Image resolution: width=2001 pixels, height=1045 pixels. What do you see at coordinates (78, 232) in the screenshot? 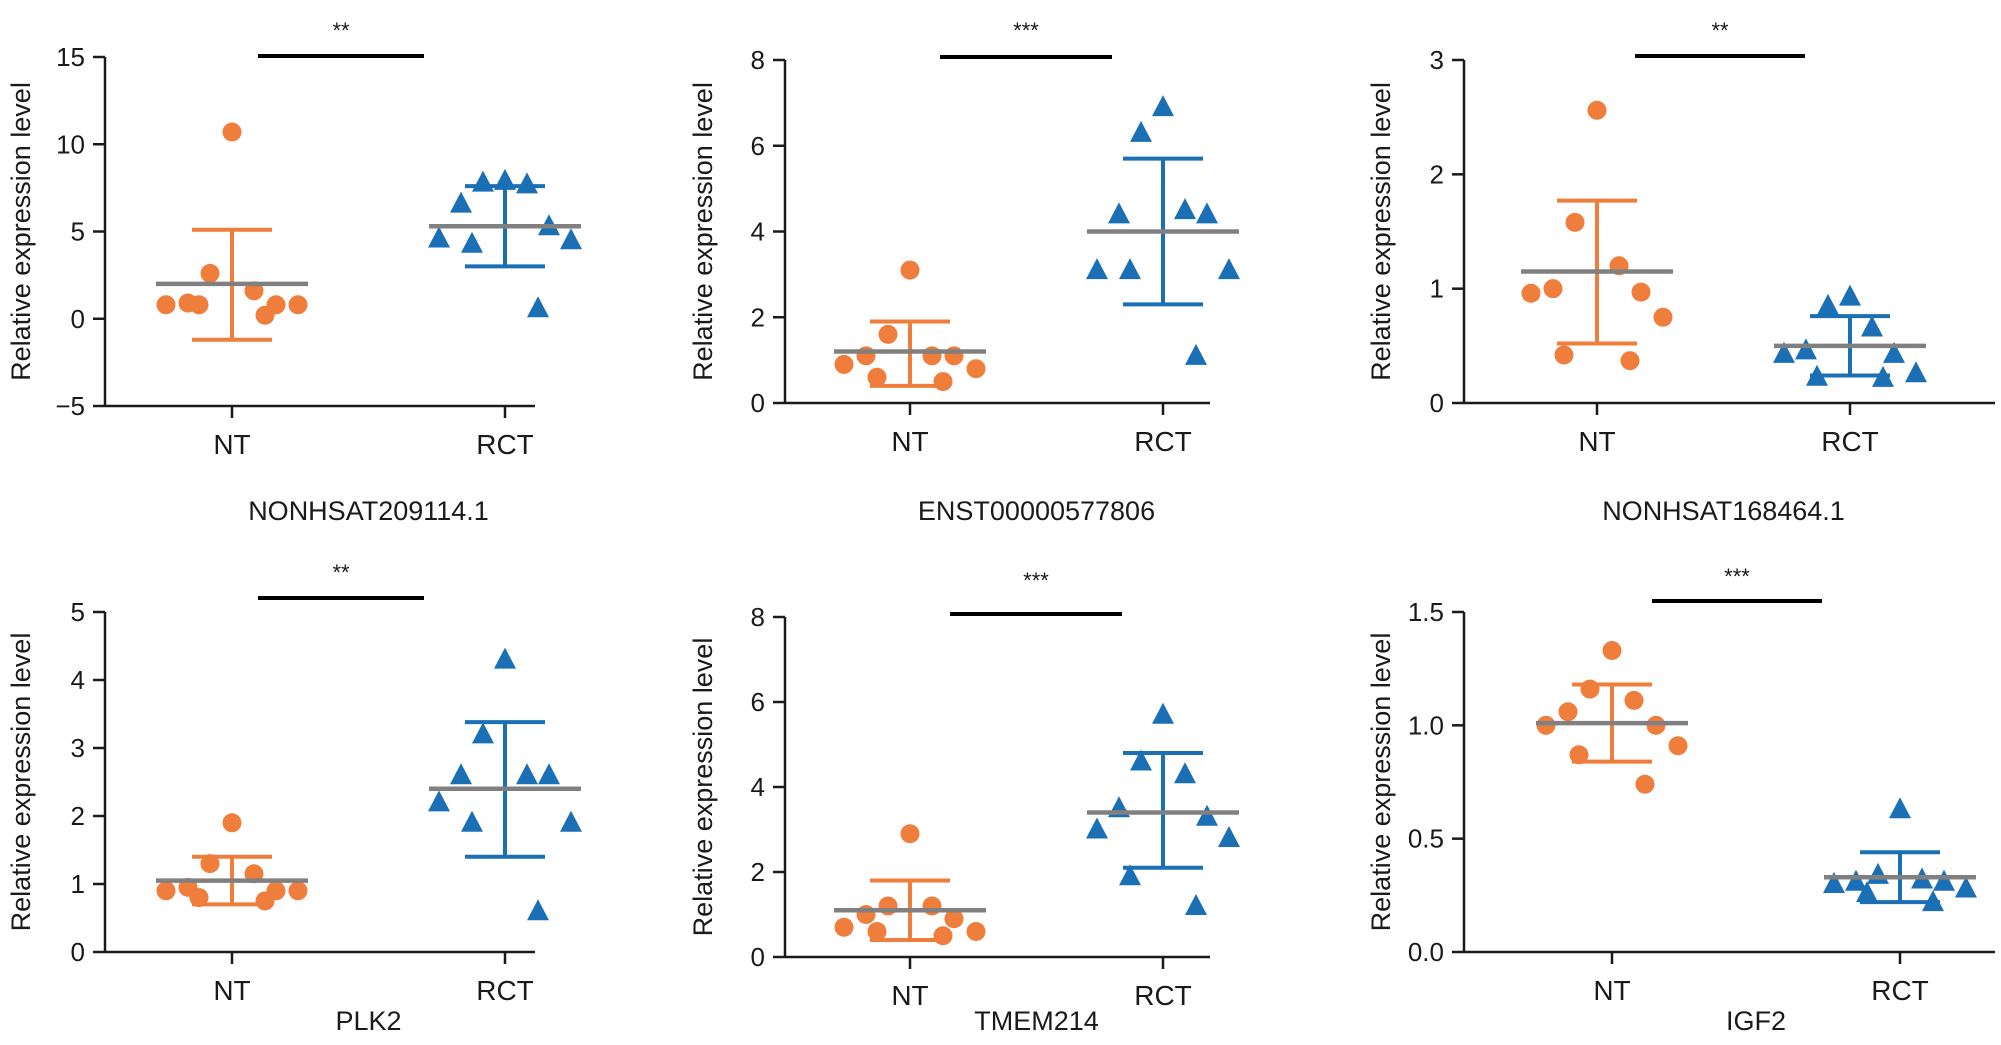
I see `y-tick-label: 5` at bounding box center [78, 232].